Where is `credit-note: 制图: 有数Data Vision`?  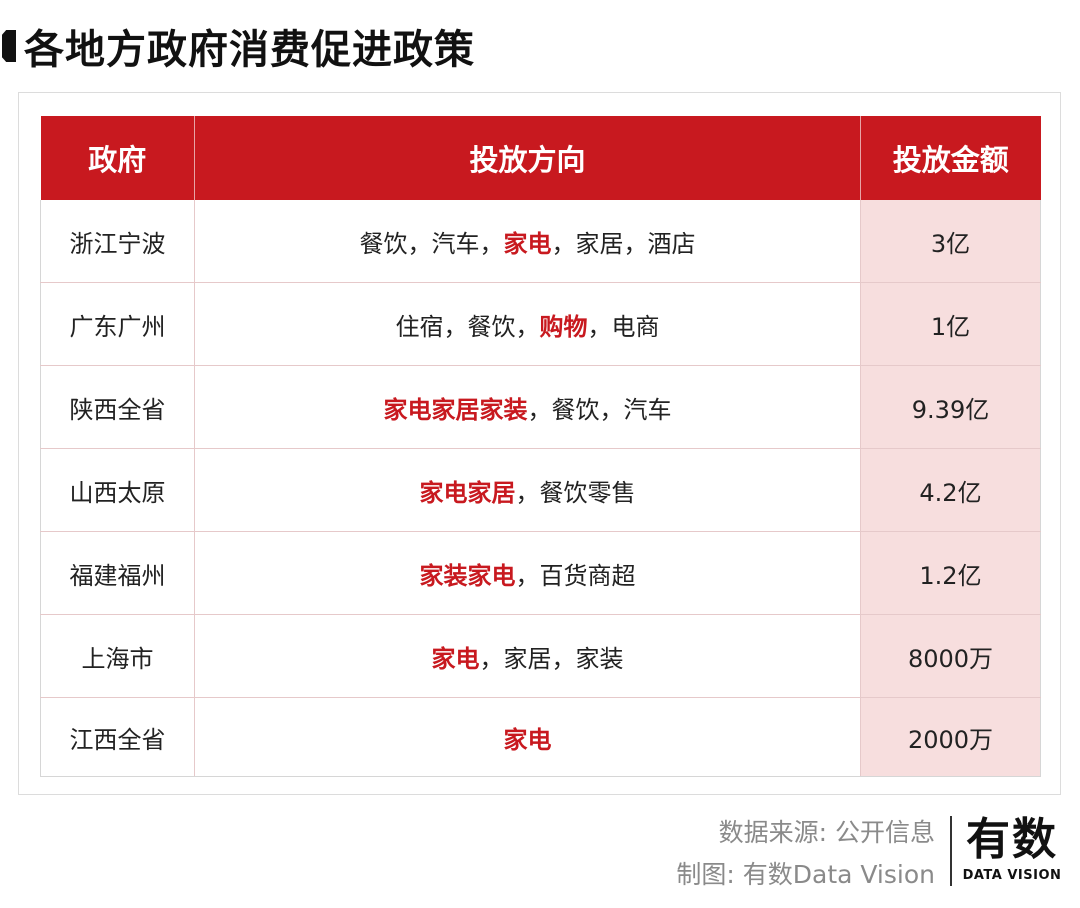 credit-note: 制图: 有数Data Vision is located at coordinates (805, 874).